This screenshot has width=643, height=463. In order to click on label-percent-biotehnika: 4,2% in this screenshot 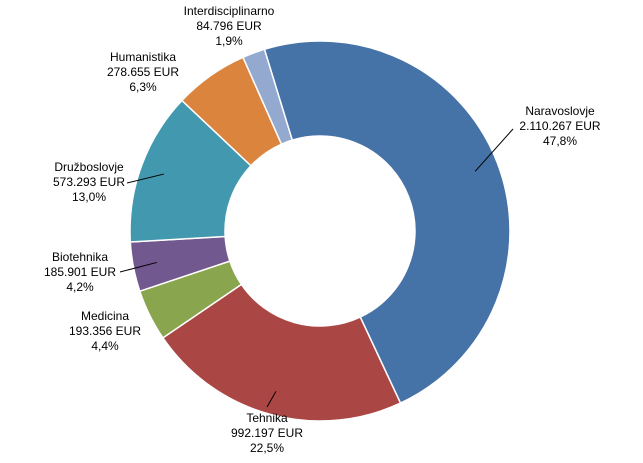, I will do `click(80, 287)`.